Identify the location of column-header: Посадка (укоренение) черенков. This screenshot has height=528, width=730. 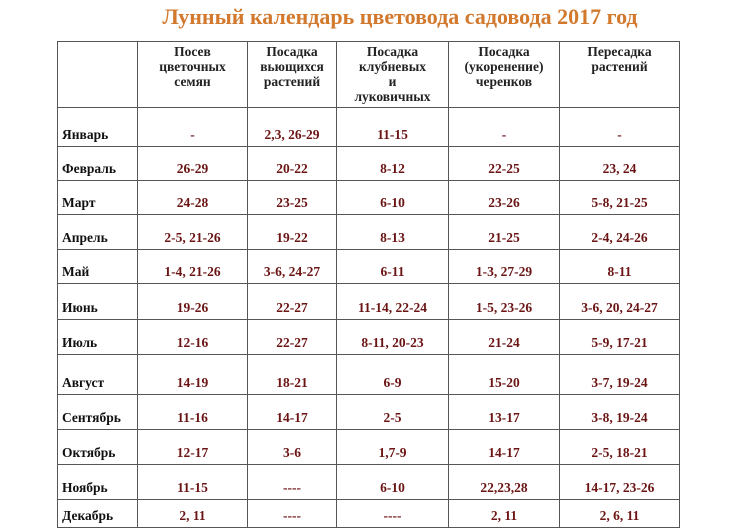
(504, 74).